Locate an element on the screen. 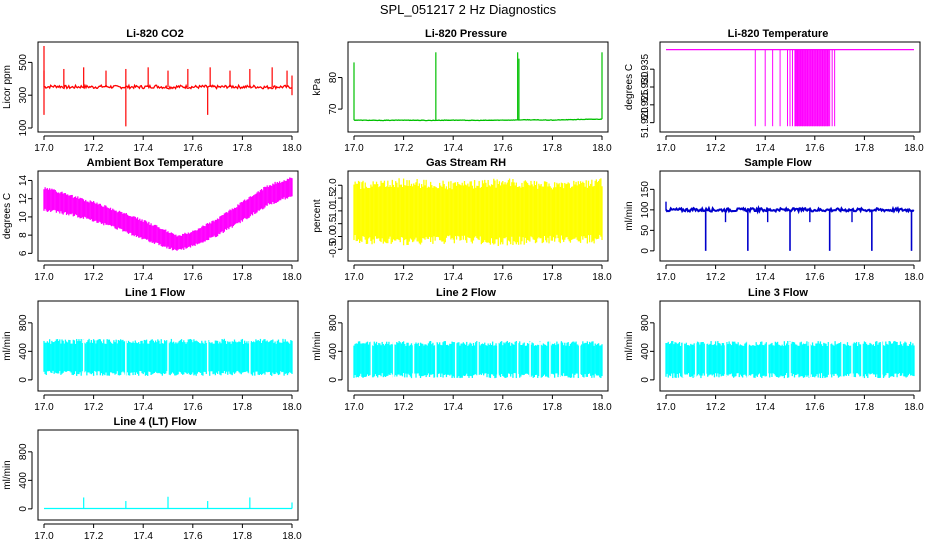 The height and width of the screenshot is (540, 936). data-line is located at coordinates (478, 120).